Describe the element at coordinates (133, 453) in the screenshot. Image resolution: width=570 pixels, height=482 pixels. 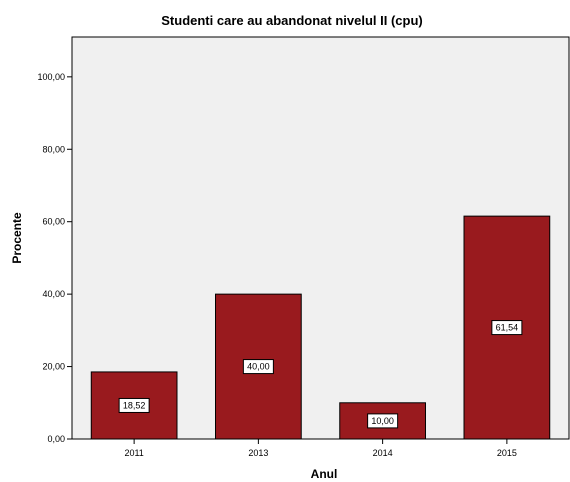
I see `x-tick-label: 2011` at that location.